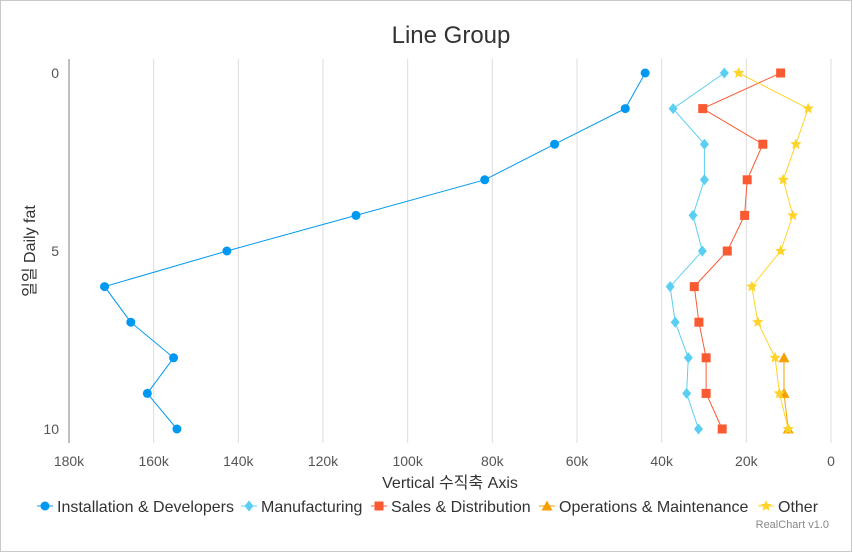 This screenshot has width=852, height=552. Describe the element at coordinates (69, 461) in the screenshot. I see `x-tick-label: 180k` at that location.